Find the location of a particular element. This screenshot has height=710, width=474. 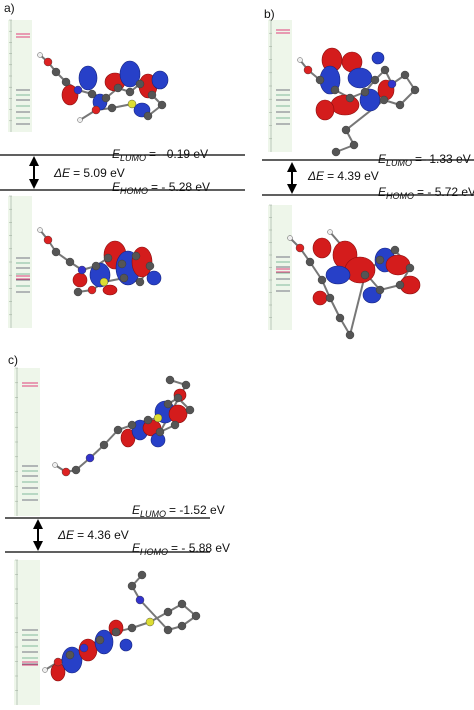

homo-energy: EHOMO = - 5.72 eV is located at coordinates (426, 193).